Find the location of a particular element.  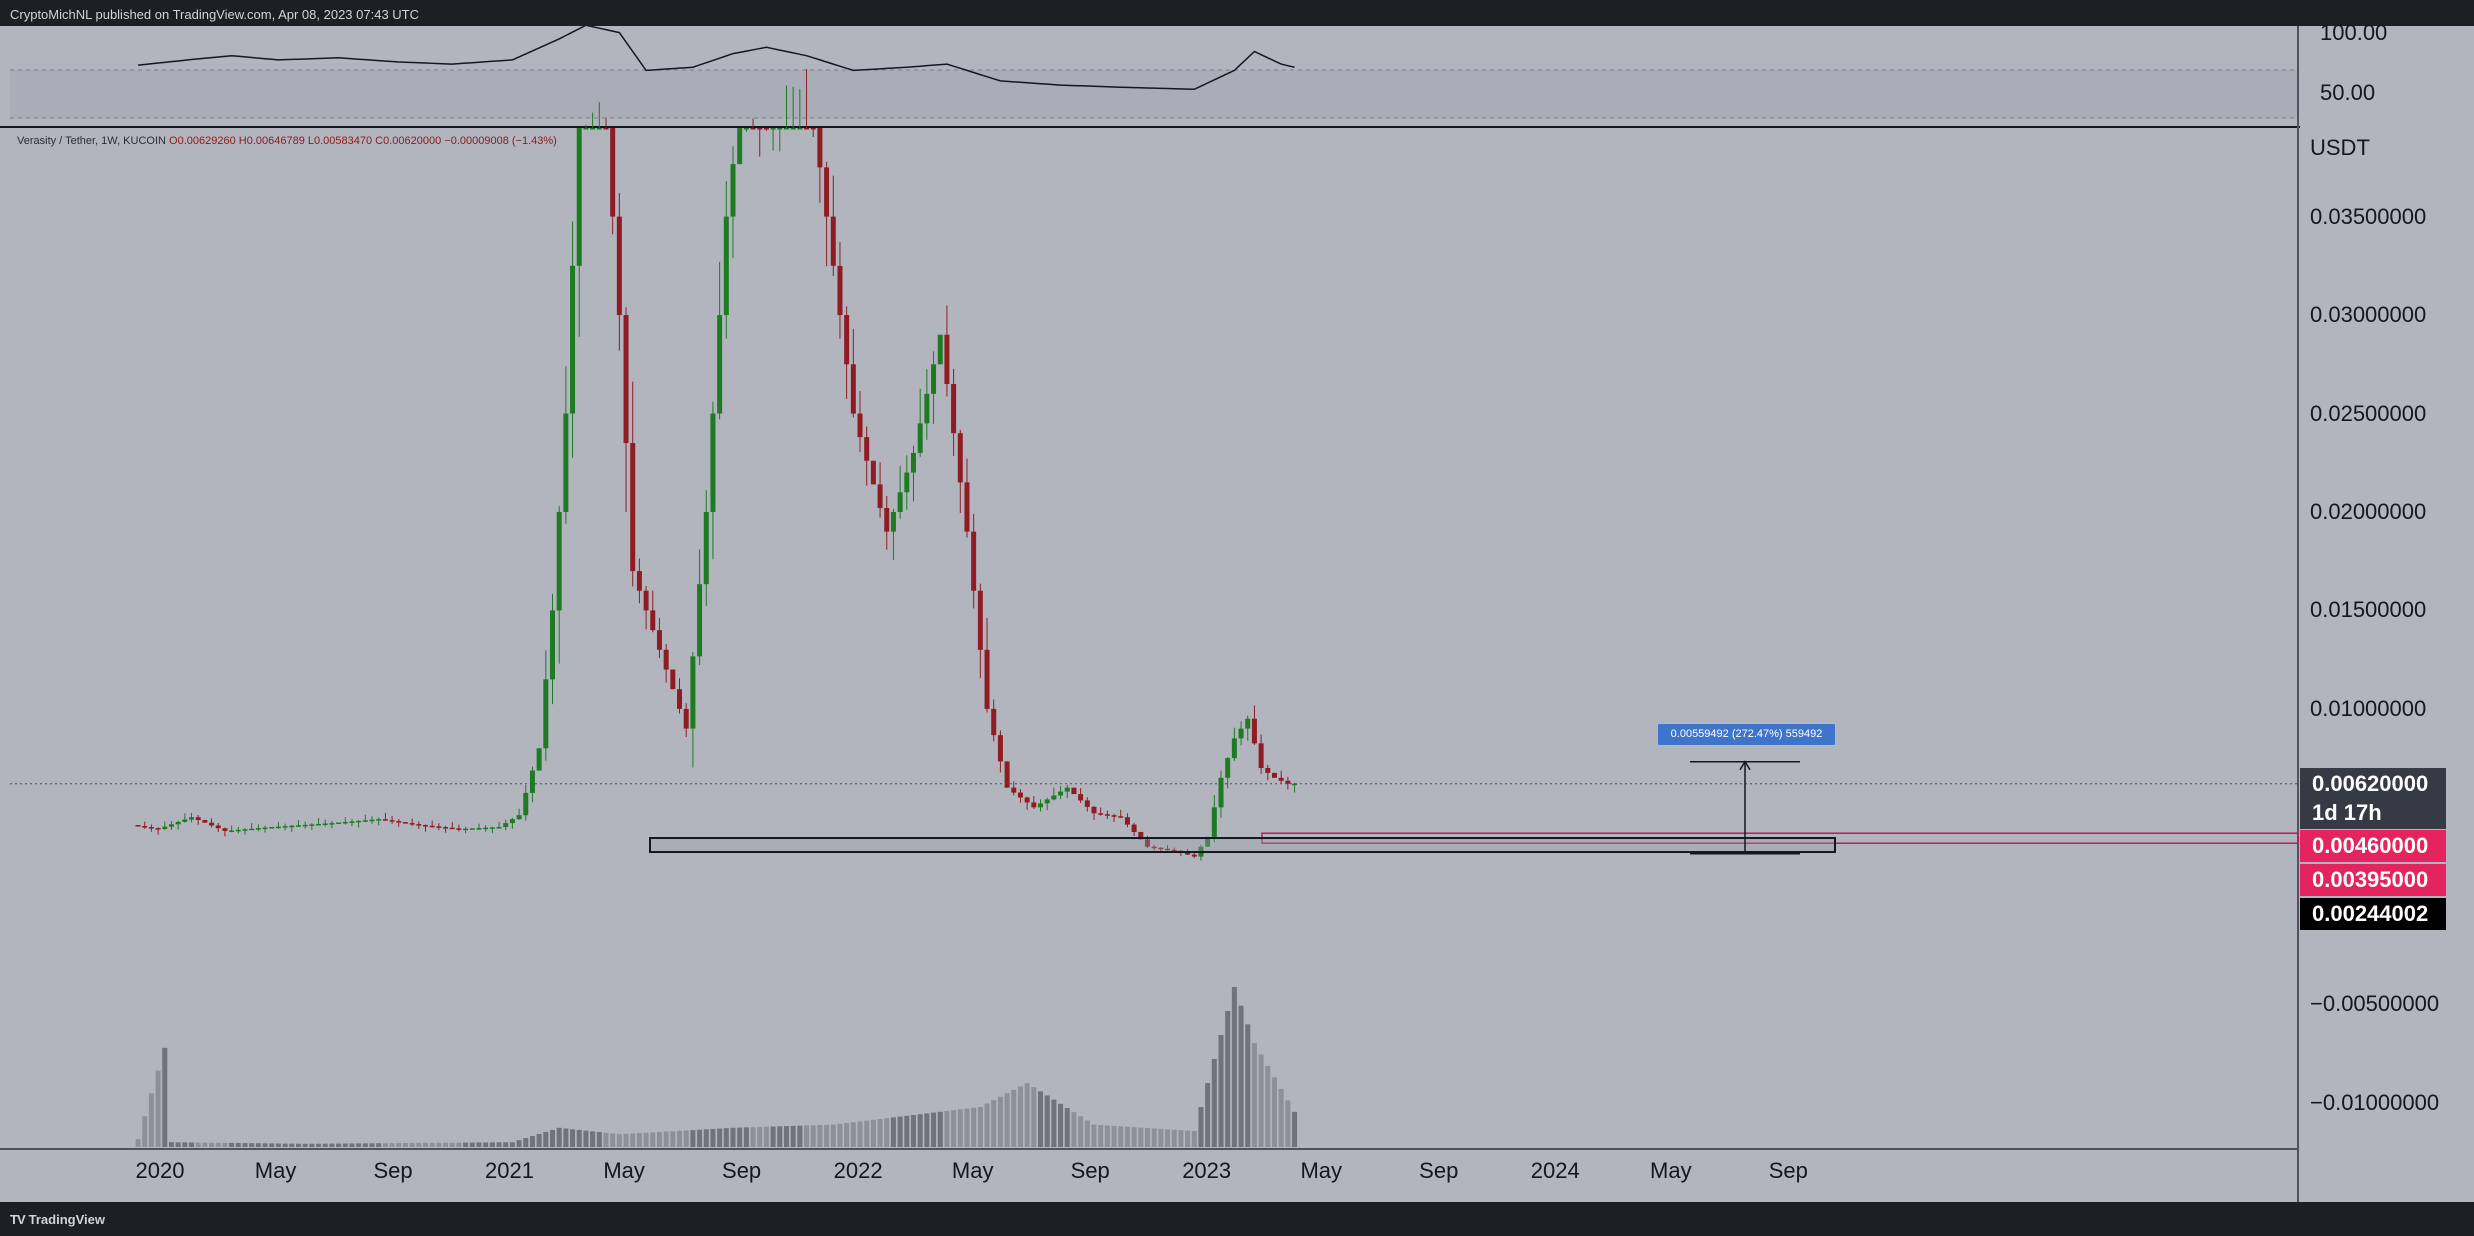

symbol-title: Verasity / Tether, 1W, KUCOIN is located at coordinates (91, 141).